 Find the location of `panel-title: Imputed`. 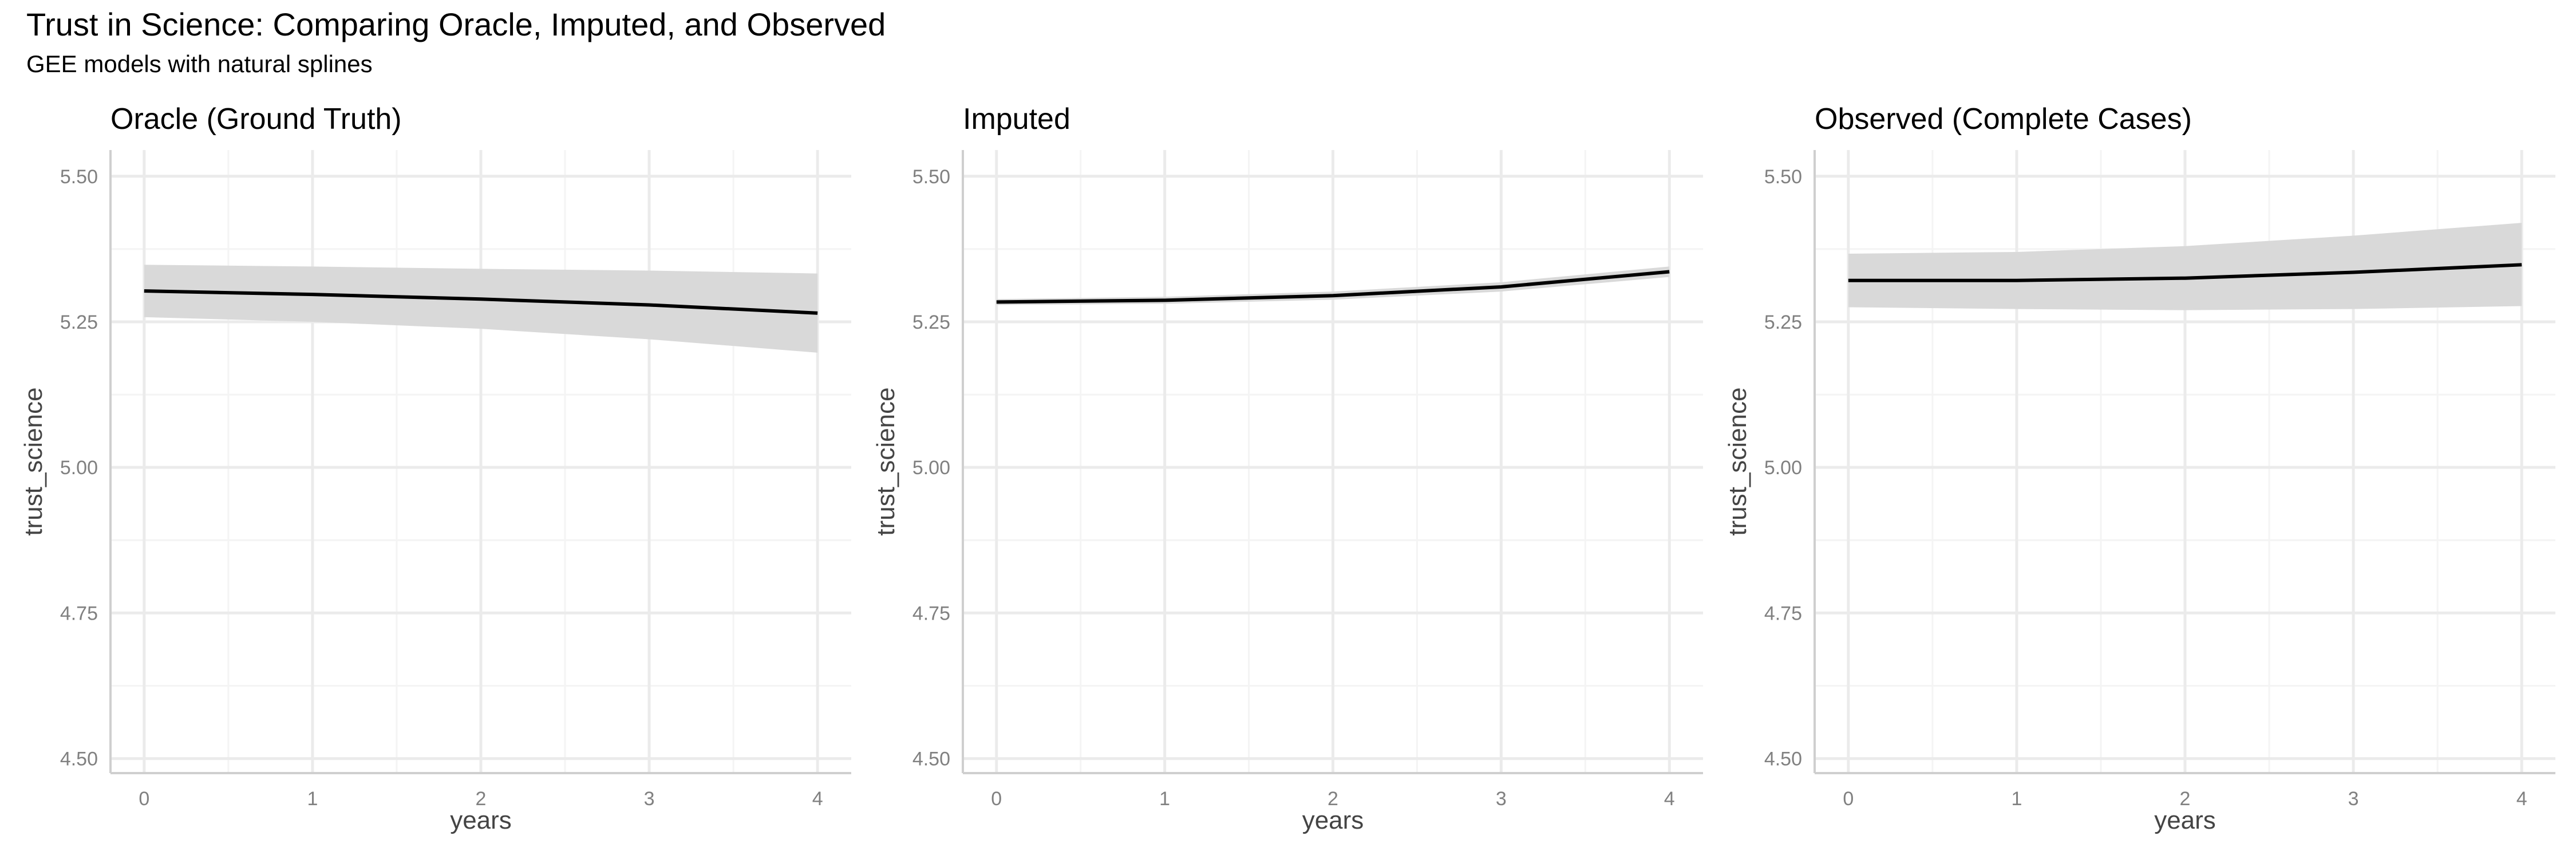

panel-title: Imputed is located at coordinates (1016, 119).